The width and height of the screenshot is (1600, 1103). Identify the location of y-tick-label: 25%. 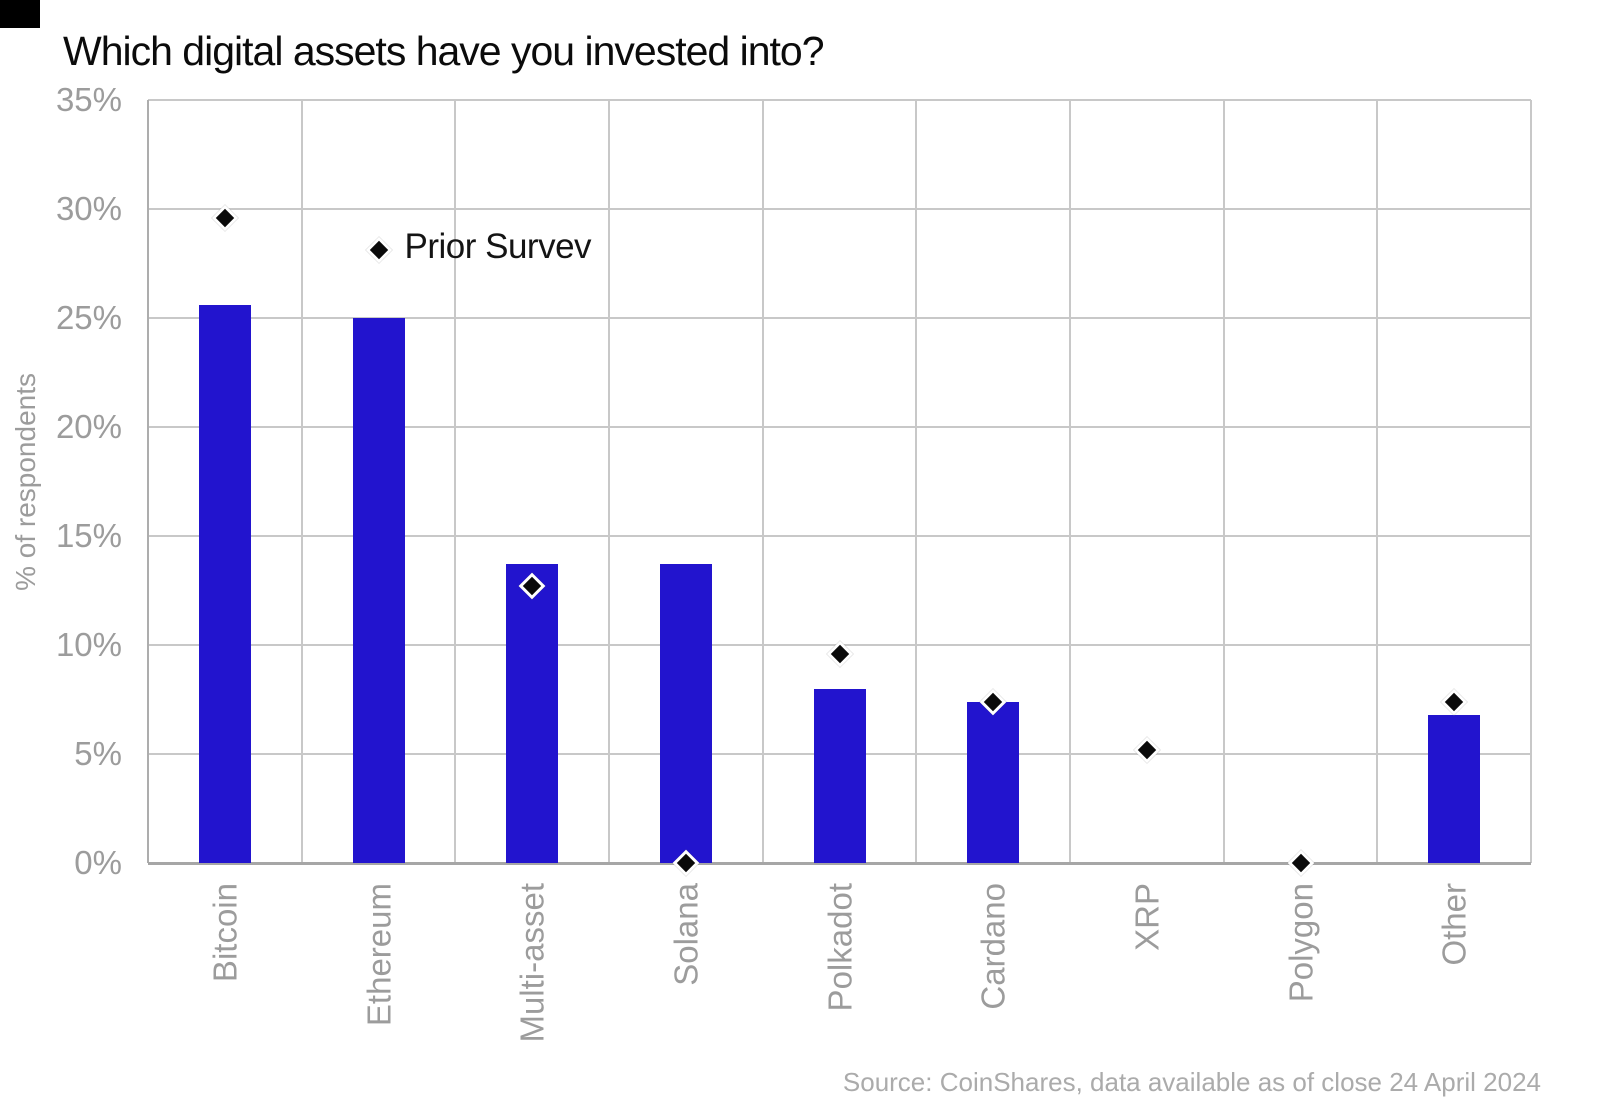
(88, 317).